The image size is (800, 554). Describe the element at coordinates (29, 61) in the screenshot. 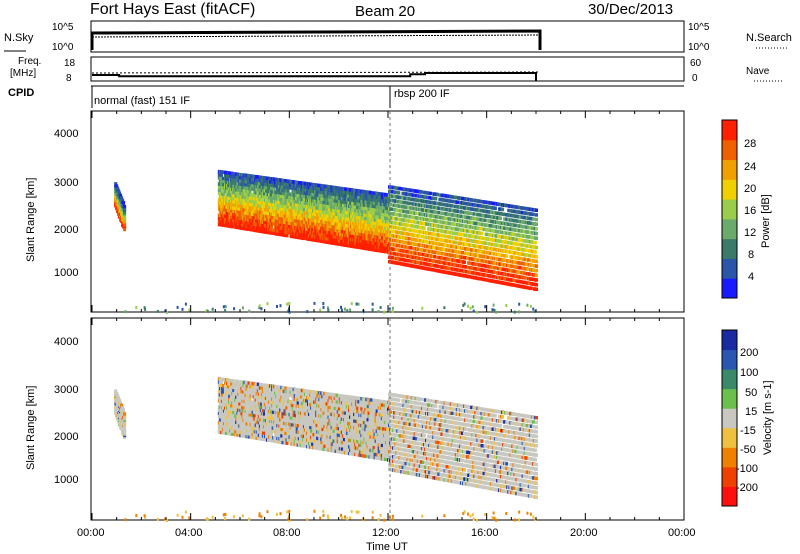

I see `freq-label: Freq.` at that location.